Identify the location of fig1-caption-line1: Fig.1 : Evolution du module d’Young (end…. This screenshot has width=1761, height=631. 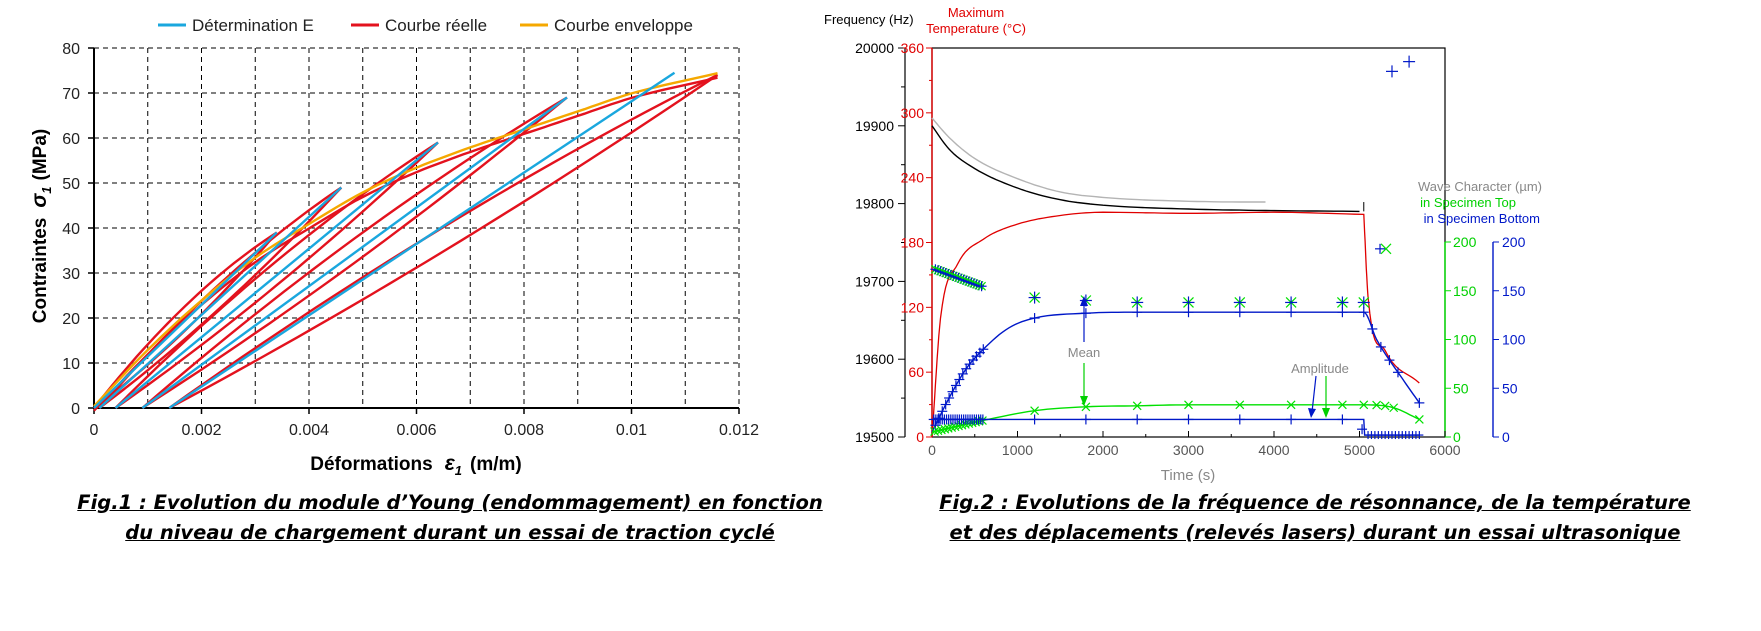
(450, 502).